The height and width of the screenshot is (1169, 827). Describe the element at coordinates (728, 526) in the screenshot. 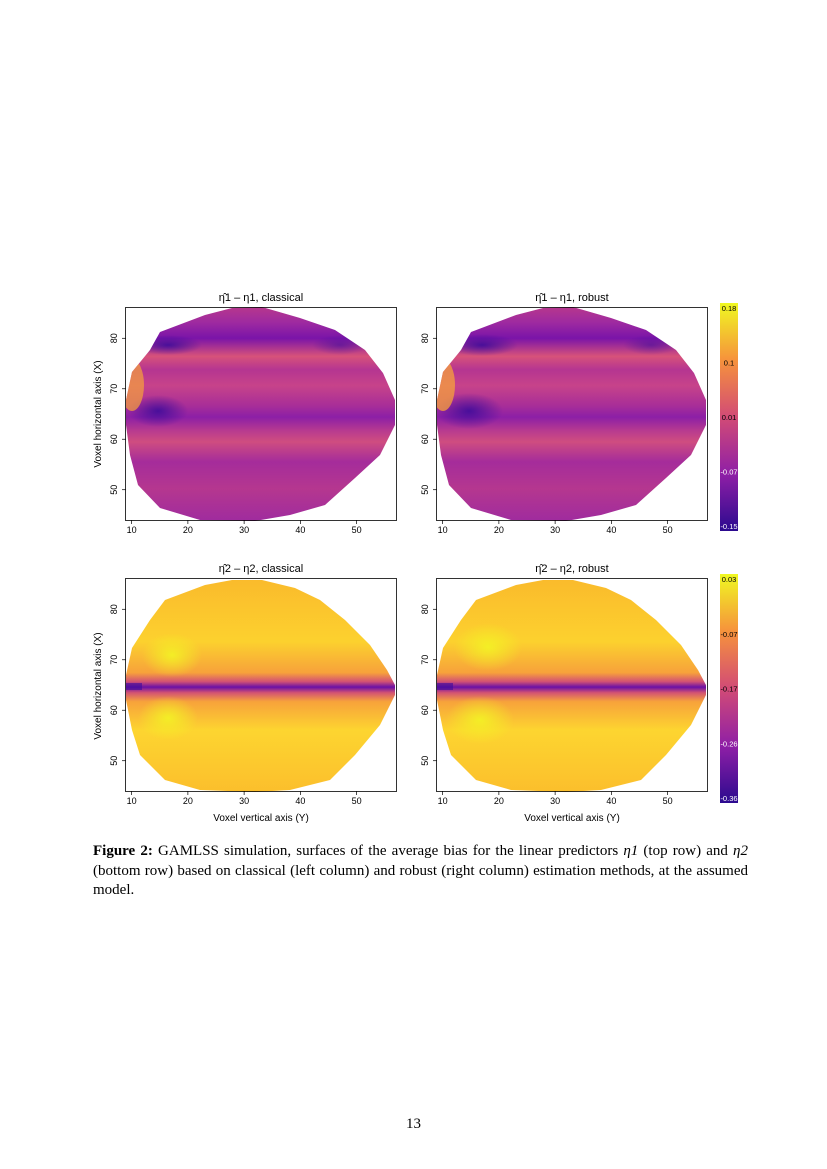

I see `colorbar-tick-label: -0.15` at that location.